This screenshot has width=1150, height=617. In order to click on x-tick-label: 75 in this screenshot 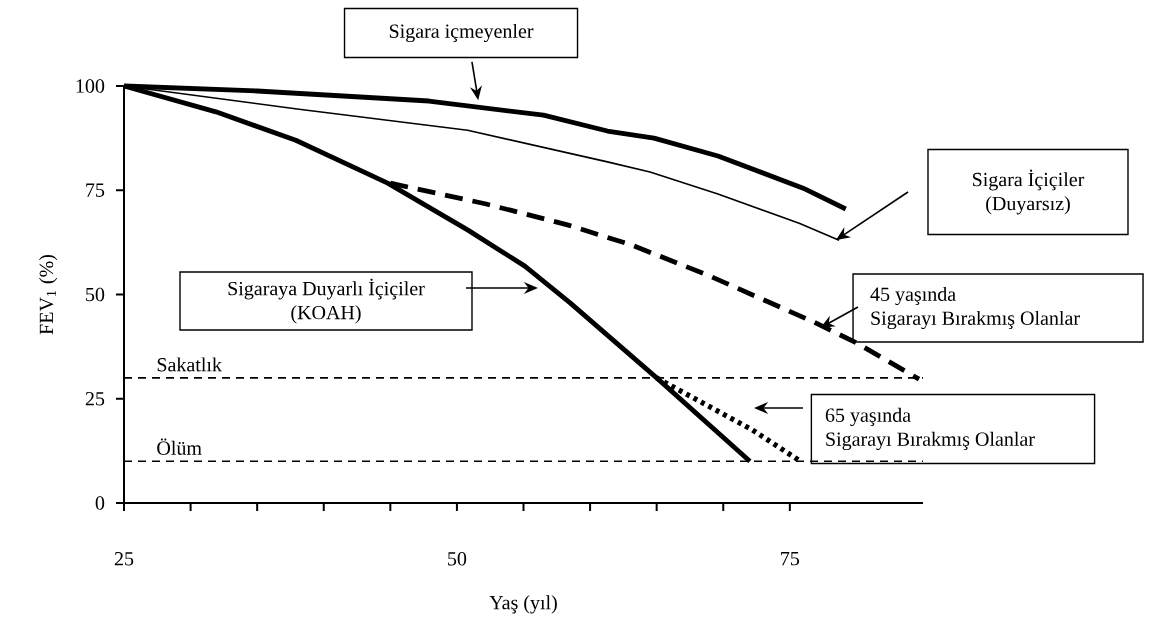, I will do `click(790, 559)`.